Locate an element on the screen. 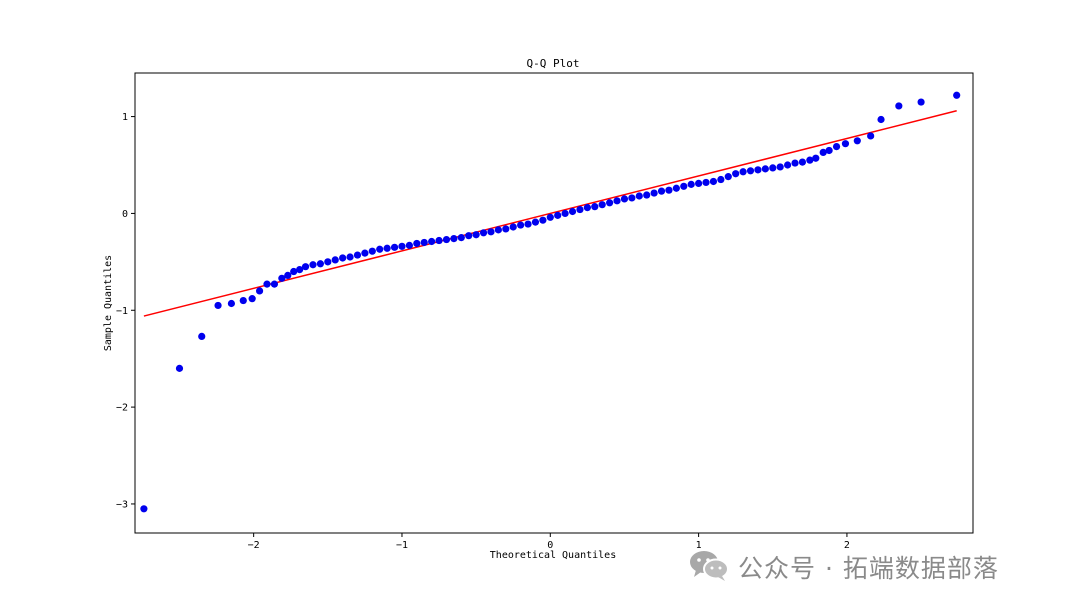 The width and height of the screenshot is (1080, 608). x-tick-label: 2 is located at coordinates (847, 545).